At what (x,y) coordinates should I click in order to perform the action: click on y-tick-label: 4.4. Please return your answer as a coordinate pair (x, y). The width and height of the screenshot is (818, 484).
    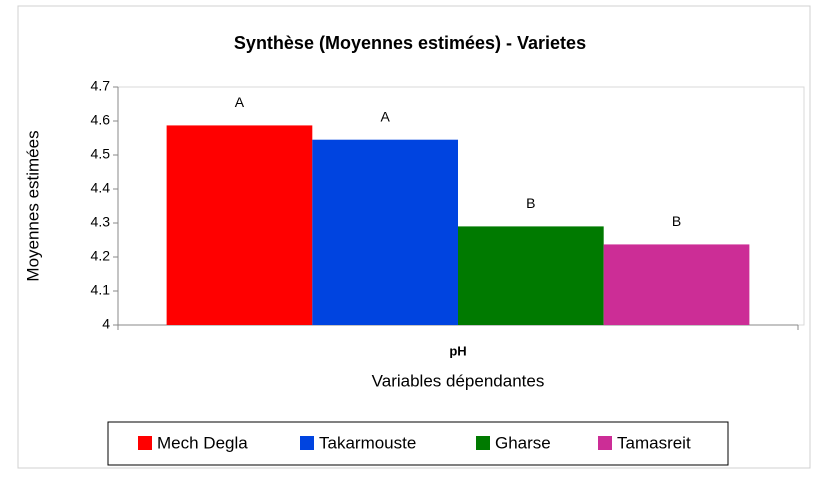
    Looking at the image, I should click on (101, 188).